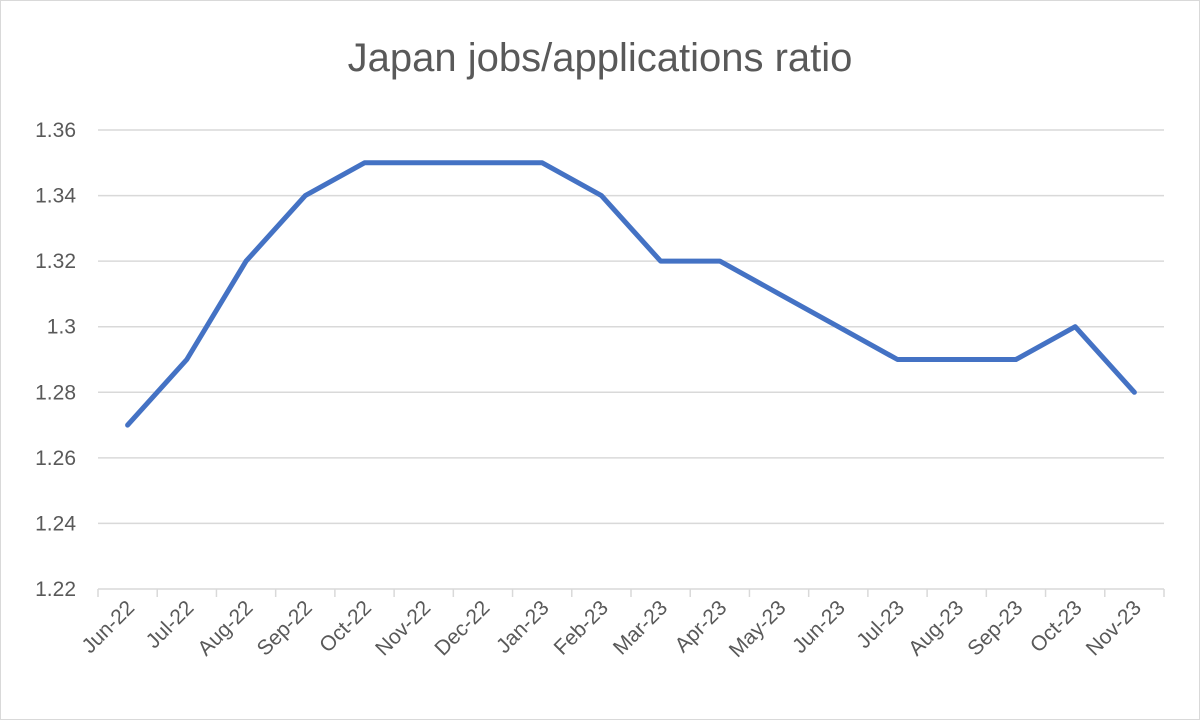 Image resolution: width=1200 pixels, height=720 pixels. What do you see at coordinates (55, 589) in the screenshot?
I see `y-tick-label: 1.22` at bounding box center [55, 589].